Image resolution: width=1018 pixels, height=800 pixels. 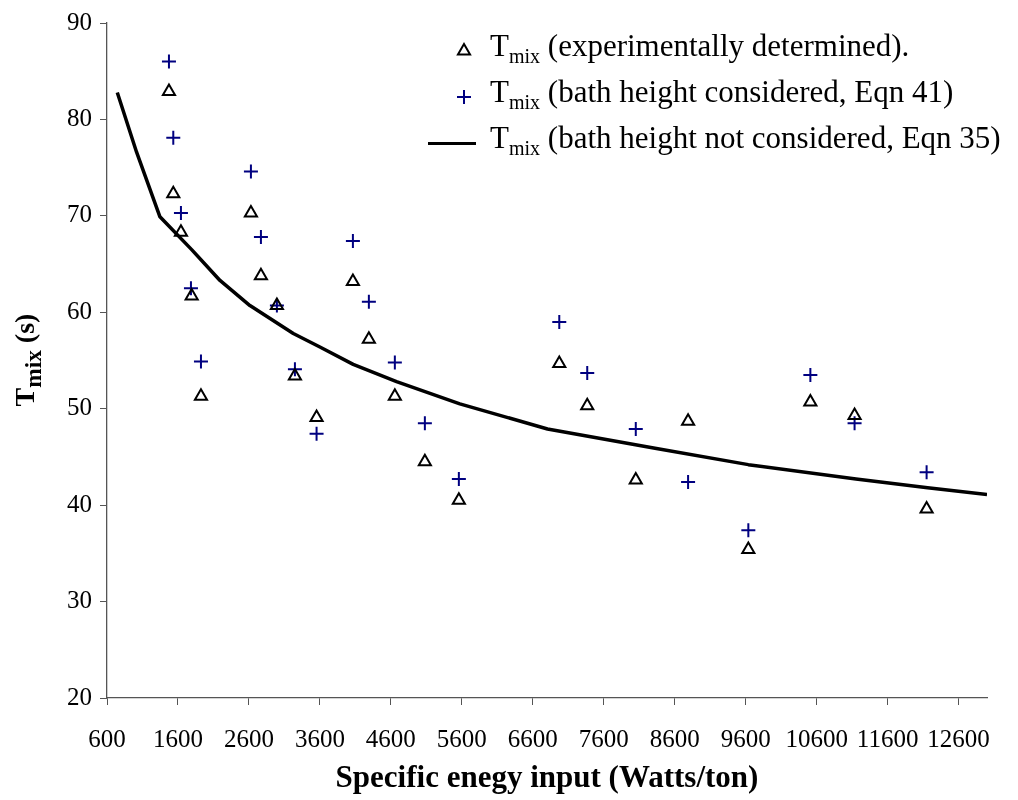 What do you see at coordinates (816, 738) in the screenshot?
I see `x-tick-label: 10600` at bounding box center [816, 738].